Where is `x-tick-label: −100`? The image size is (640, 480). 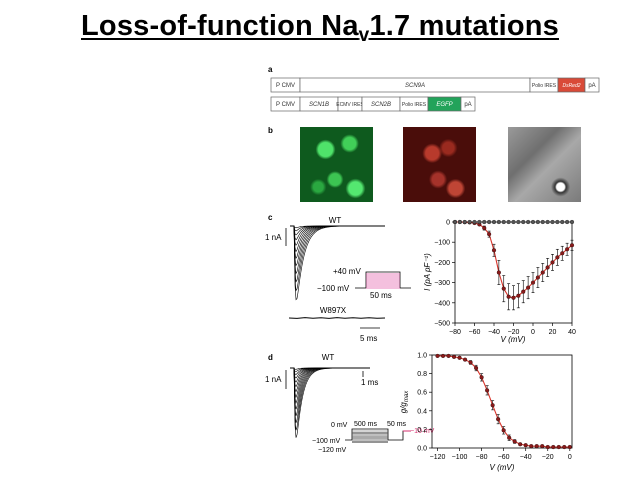
x-tick-label: −100 is located at coordinates (460, 457).